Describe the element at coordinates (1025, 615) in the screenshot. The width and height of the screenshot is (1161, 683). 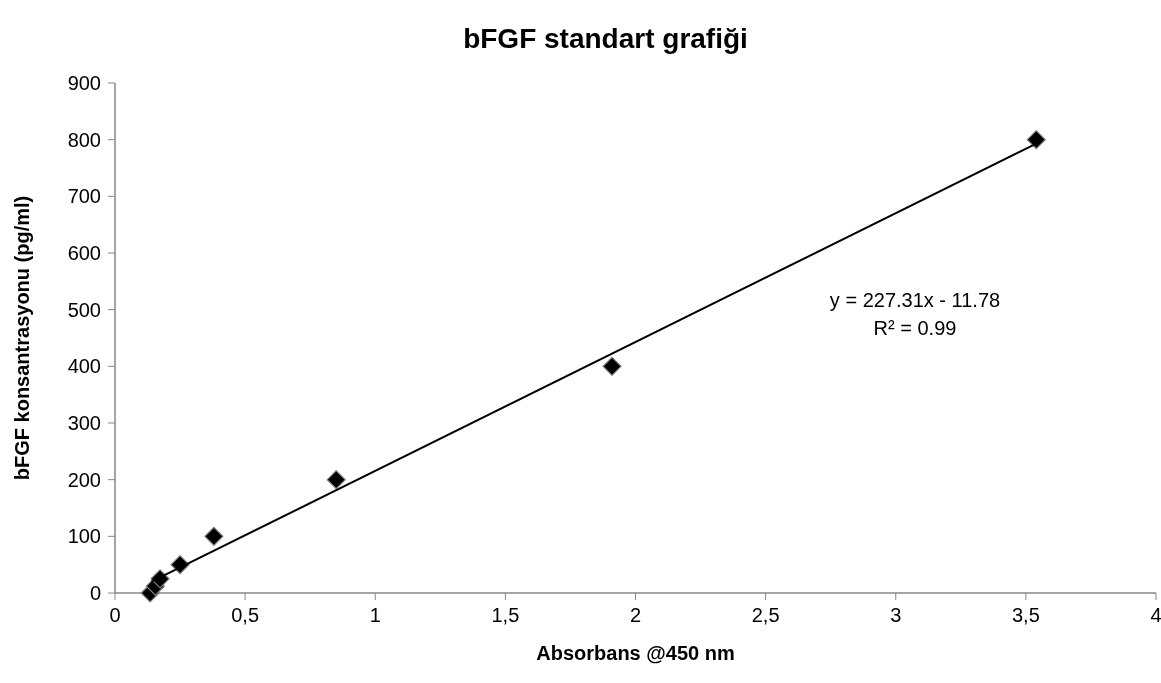
I see `x-tick-label: 3,5` at that location.